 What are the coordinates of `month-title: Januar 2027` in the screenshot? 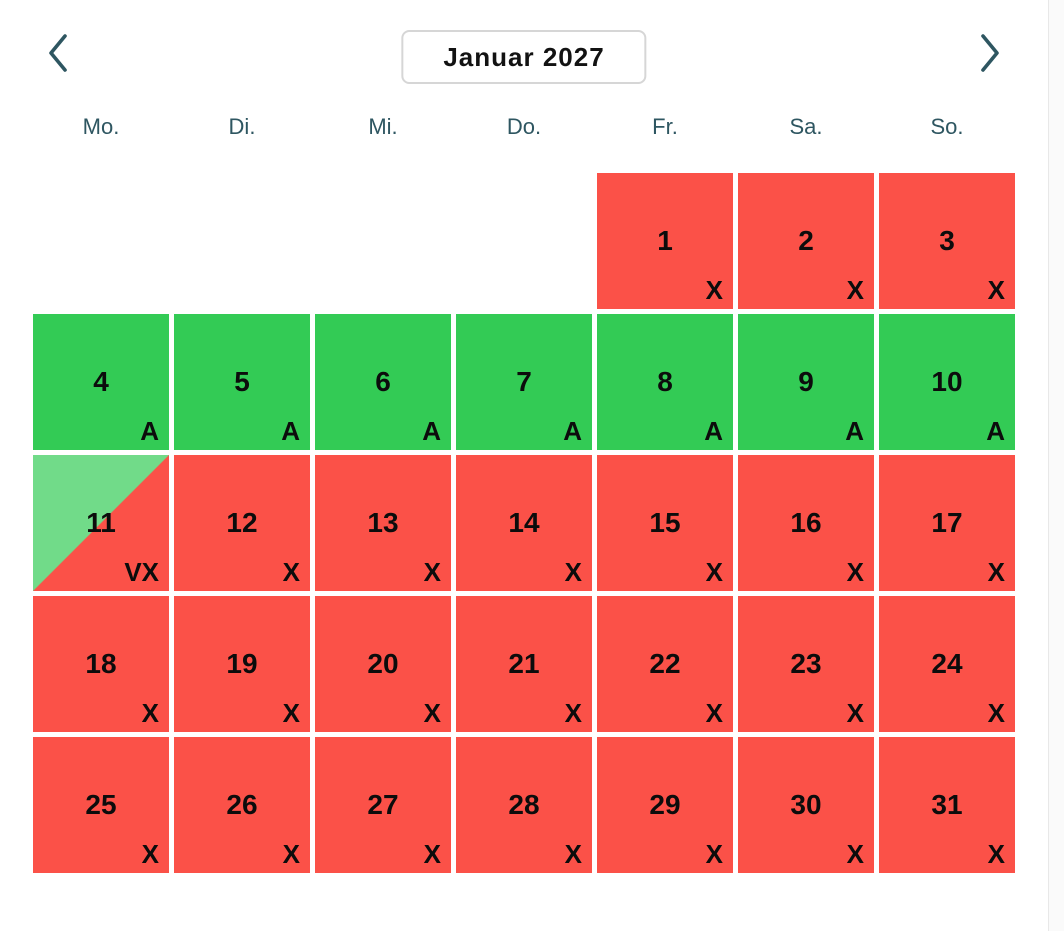 It's located at (524, 56).